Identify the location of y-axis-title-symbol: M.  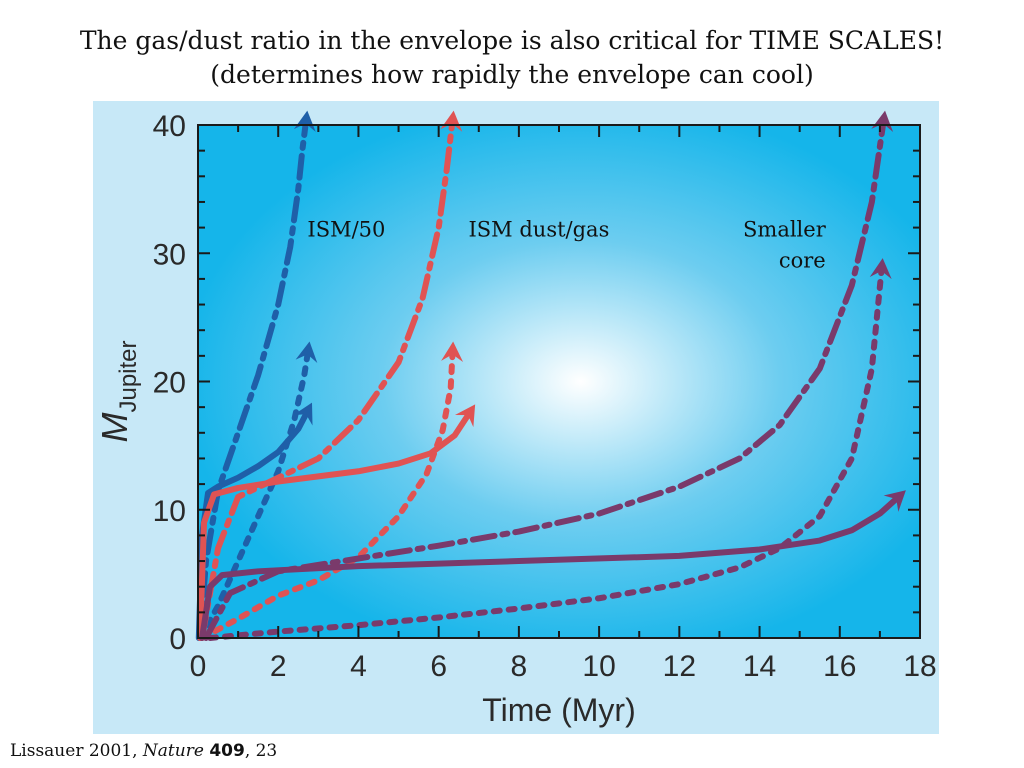
(114, 428).